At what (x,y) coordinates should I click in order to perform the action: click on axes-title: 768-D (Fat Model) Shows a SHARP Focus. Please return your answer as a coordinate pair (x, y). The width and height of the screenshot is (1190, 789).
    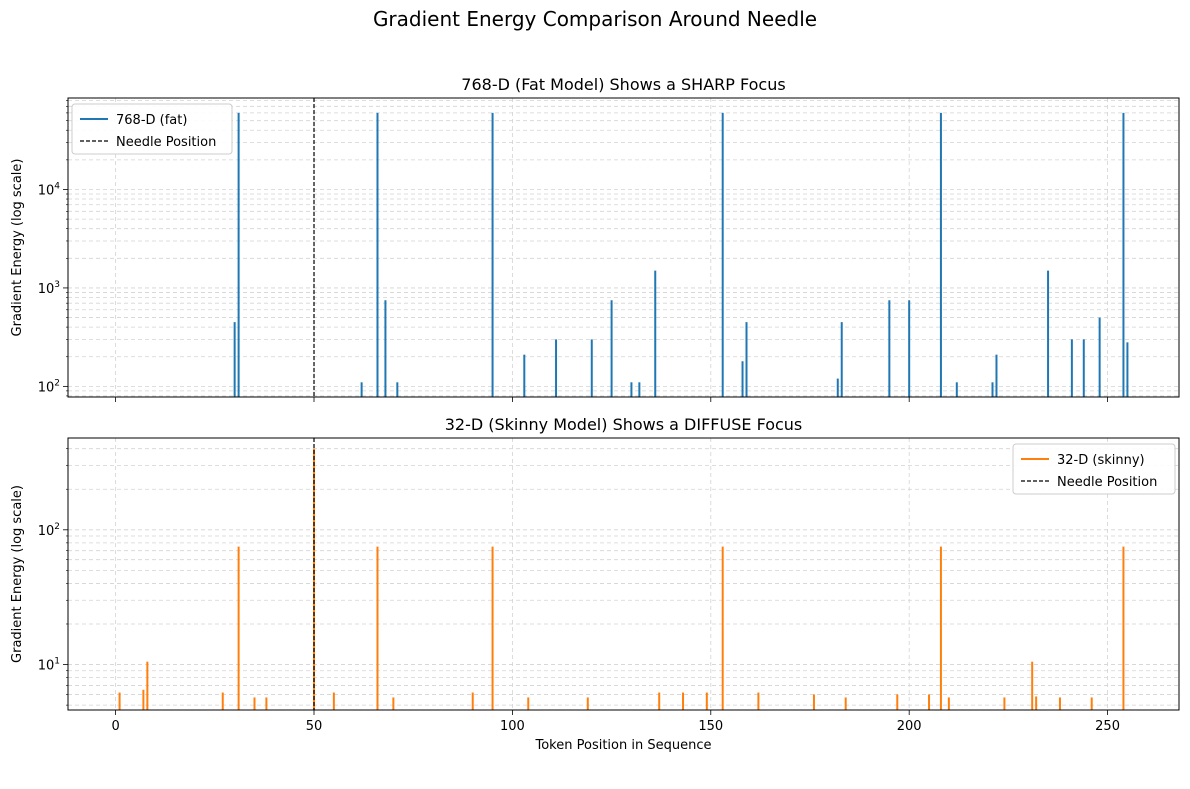
    Looking at the image, I should click on (623, 84).